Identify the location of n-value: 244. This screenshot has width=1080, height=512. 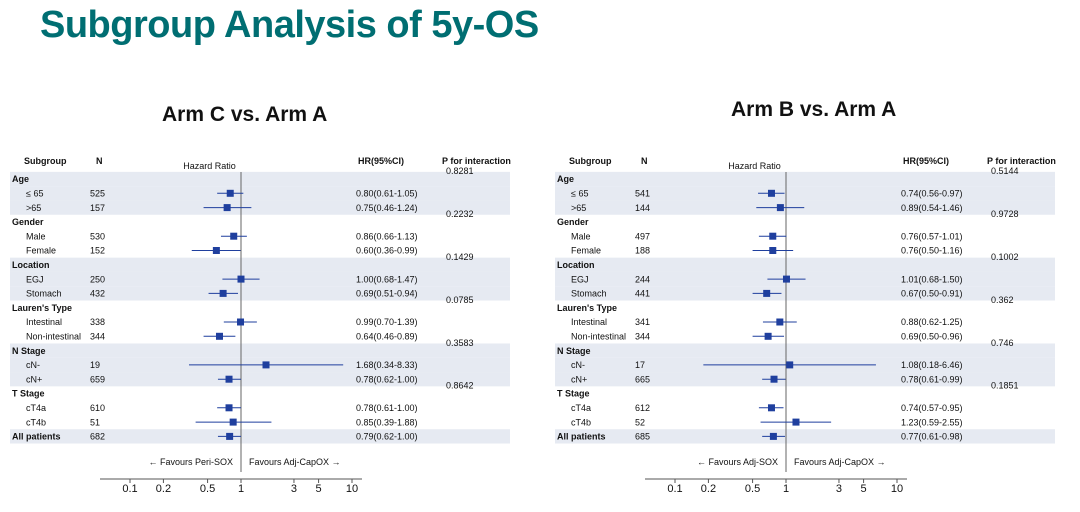
(642, 279).